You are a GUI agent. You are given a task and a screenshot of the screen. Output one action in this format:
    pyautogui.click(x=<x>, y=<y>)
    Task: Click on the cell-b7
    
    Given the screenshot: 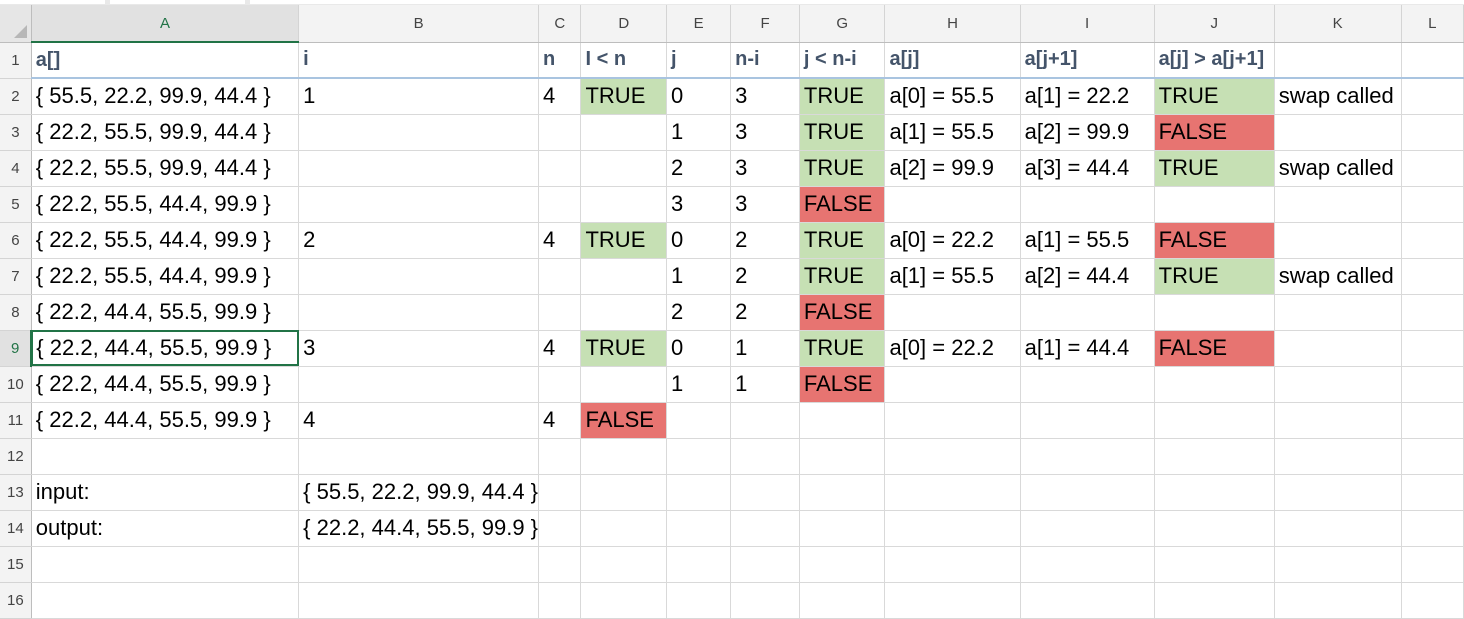 What is the action you would take?
    pyautogui.click(x=419, y=276)
    